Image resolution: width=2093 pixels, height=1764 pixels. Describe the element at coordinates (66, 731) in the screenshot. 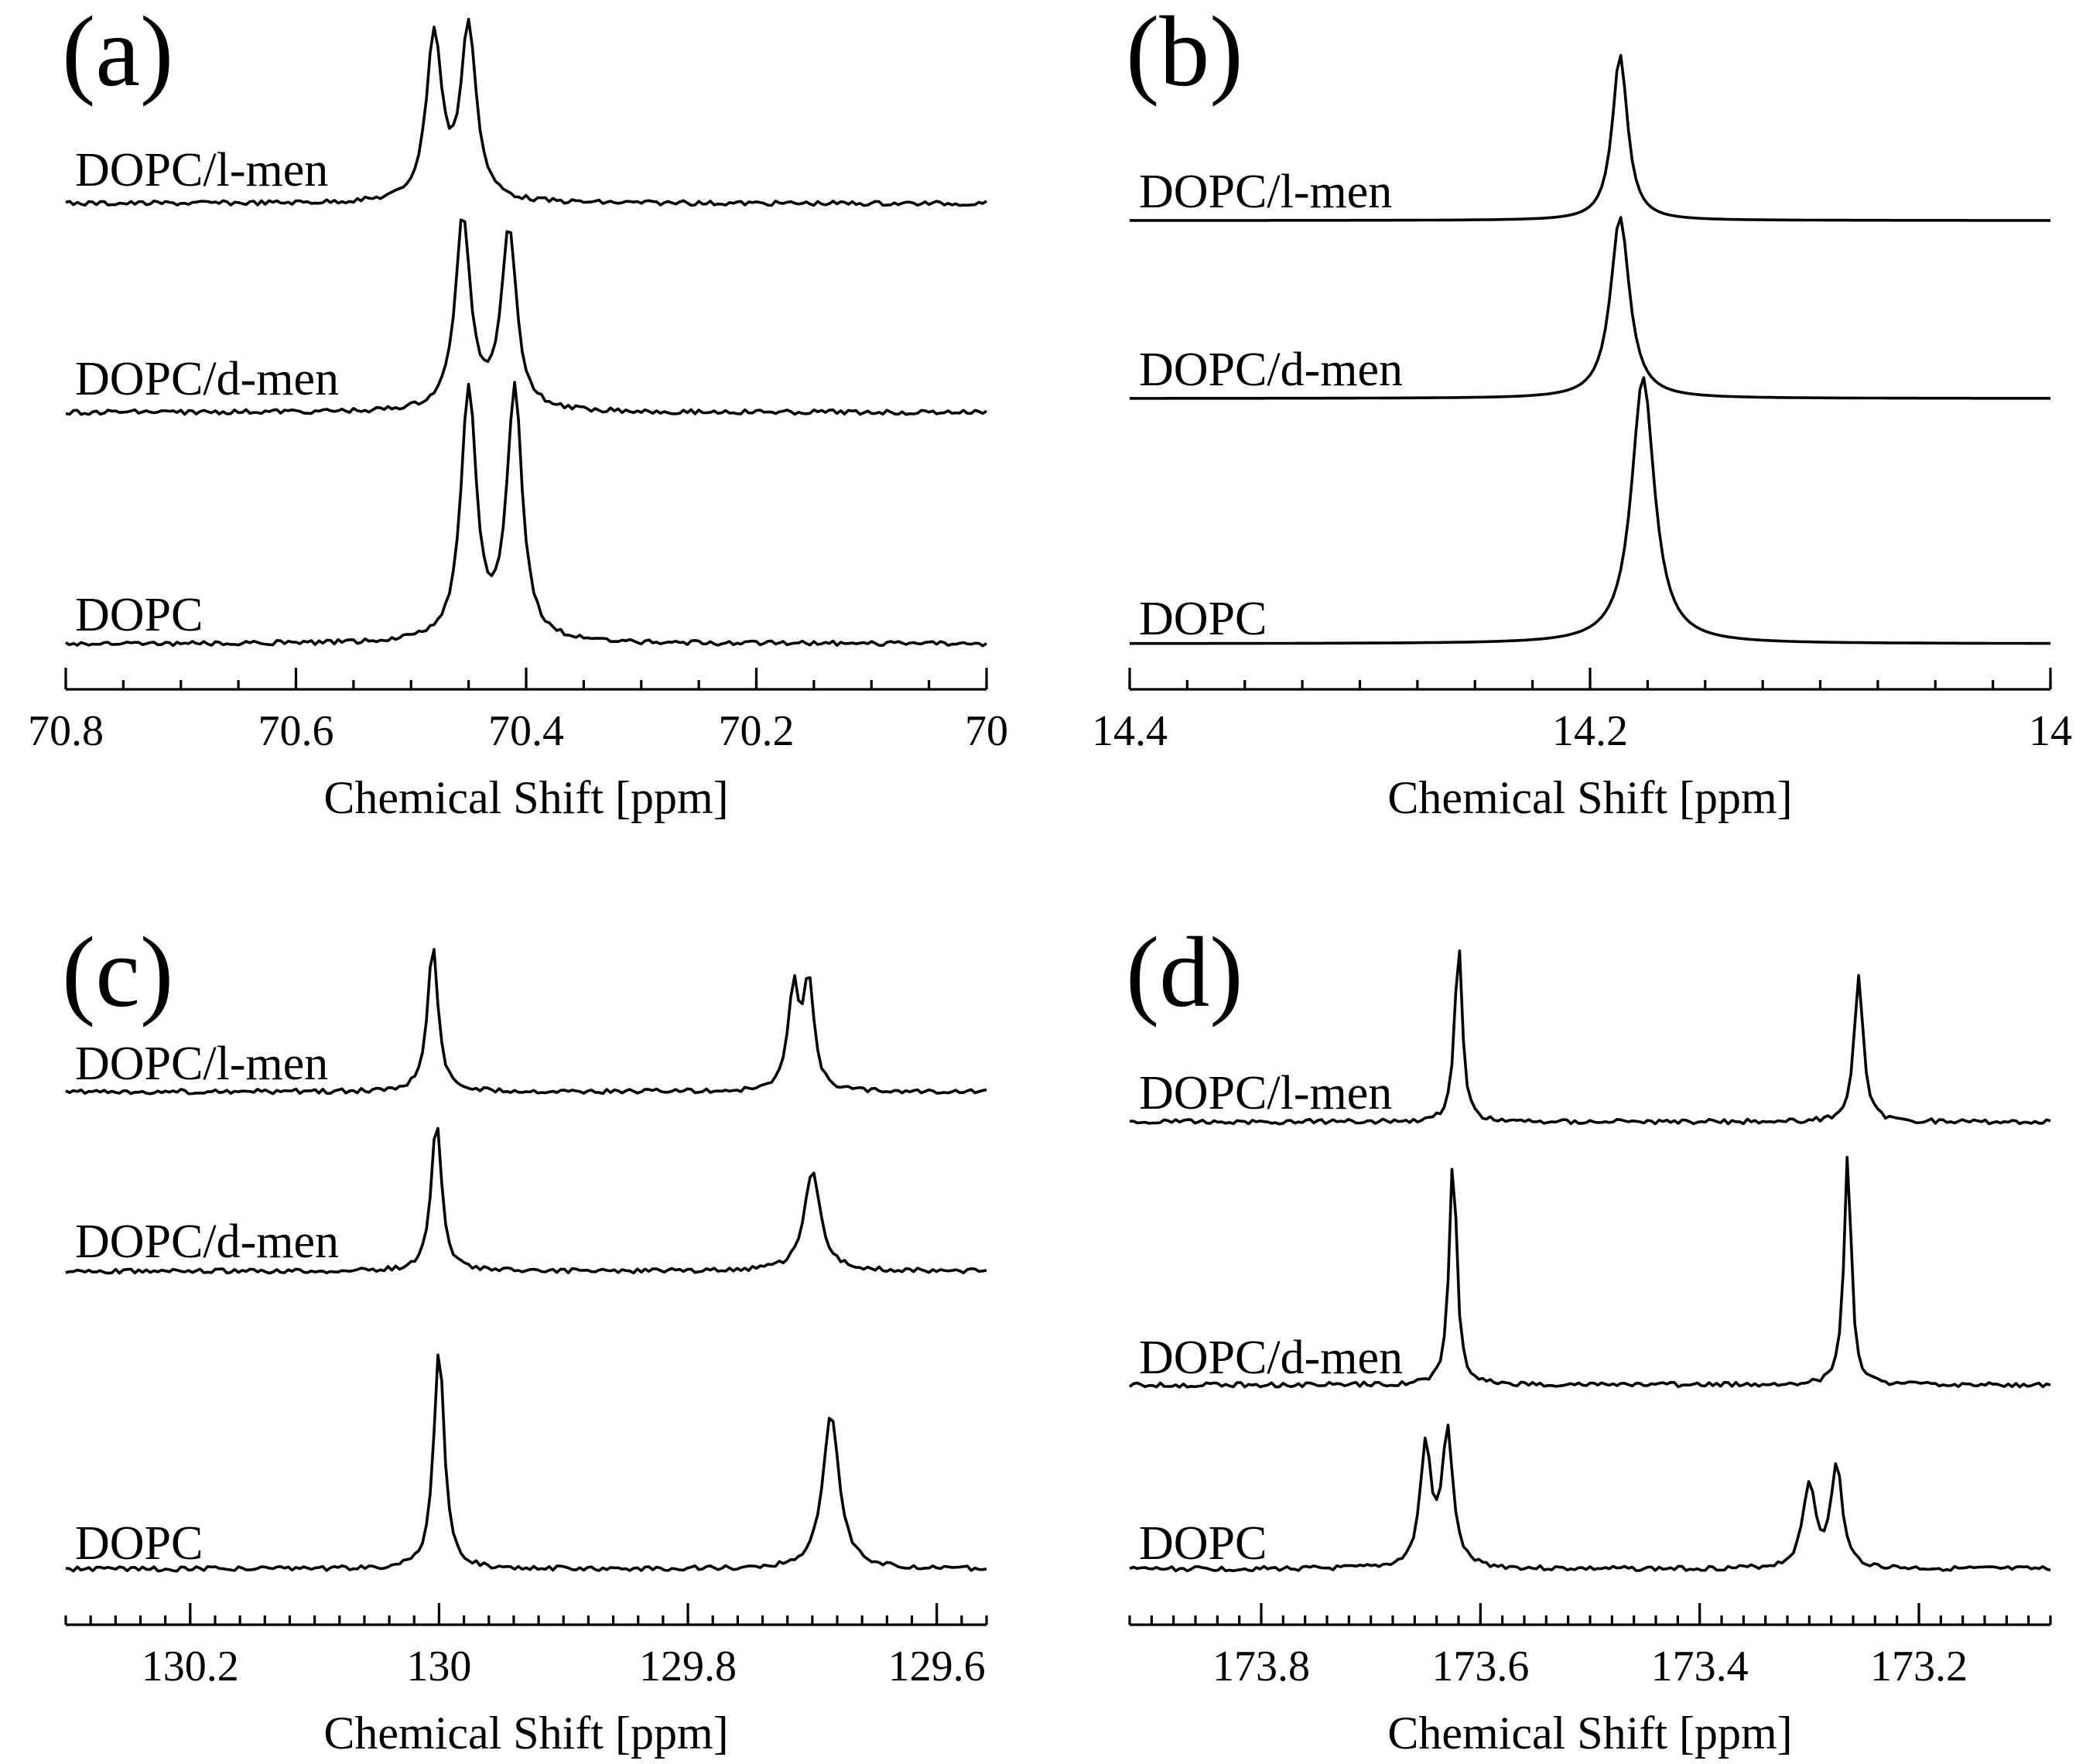

I see `tick-label: 70.8` at that location.